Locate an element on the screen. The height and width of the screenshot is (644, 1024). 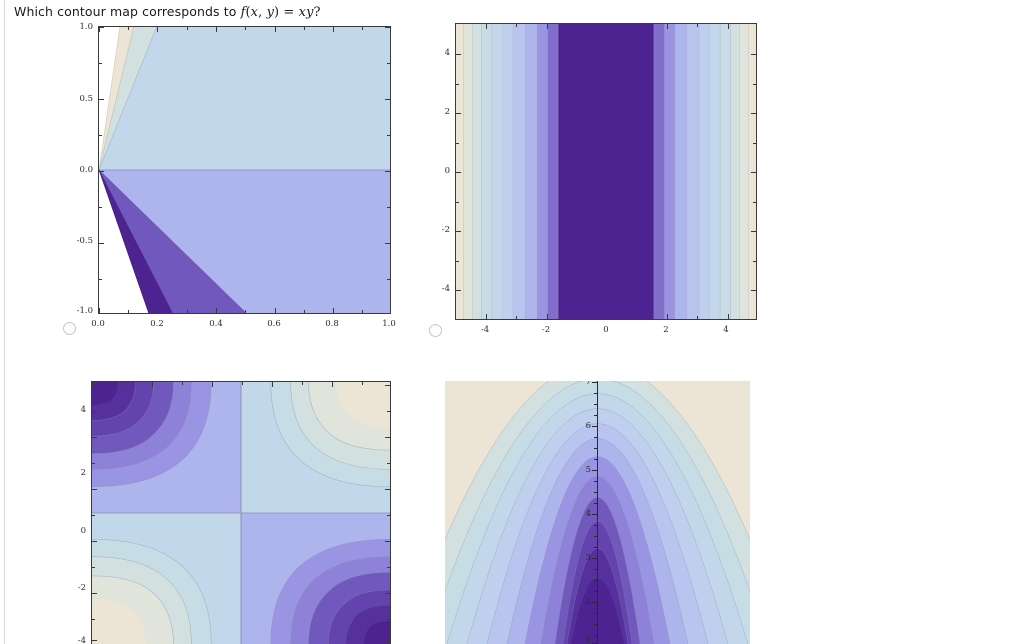
option-b-contour-canvas is located at coordinates (606, 171).